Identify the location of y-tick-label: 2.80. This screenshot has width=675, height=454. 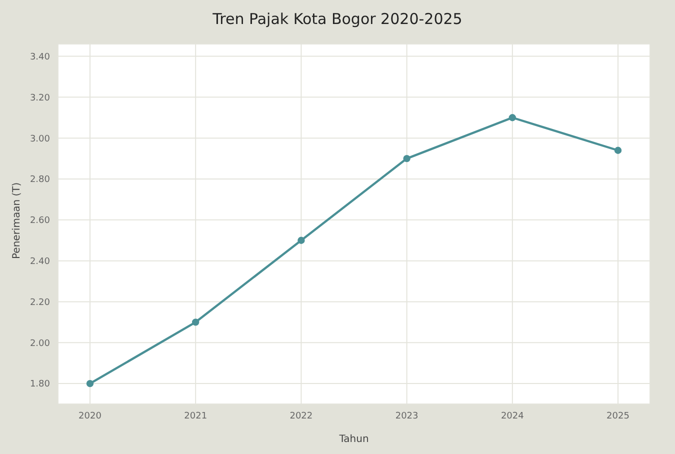
(40, 180).